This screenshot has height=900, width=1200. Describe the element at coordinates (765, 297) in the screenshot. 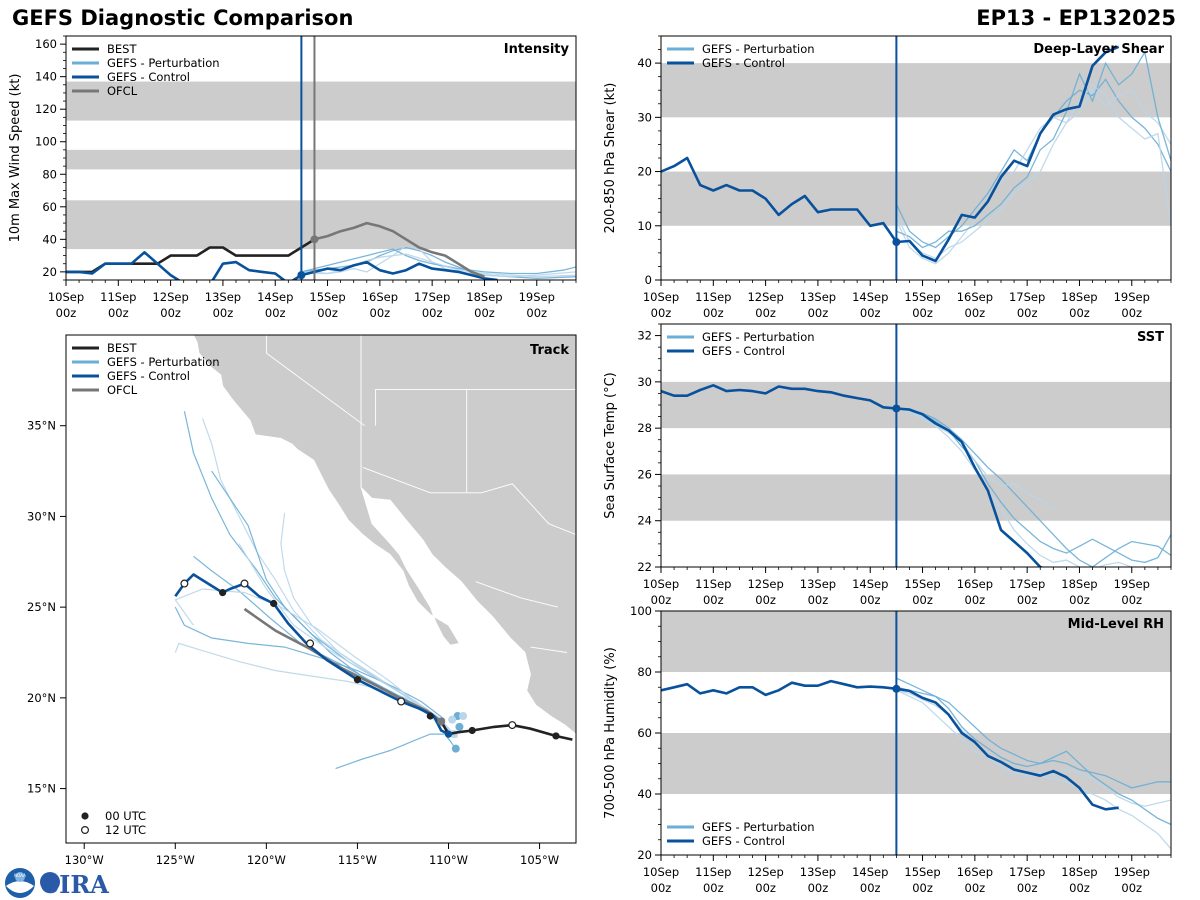

I see `shear-xtick-date: 12Sep` at that location.